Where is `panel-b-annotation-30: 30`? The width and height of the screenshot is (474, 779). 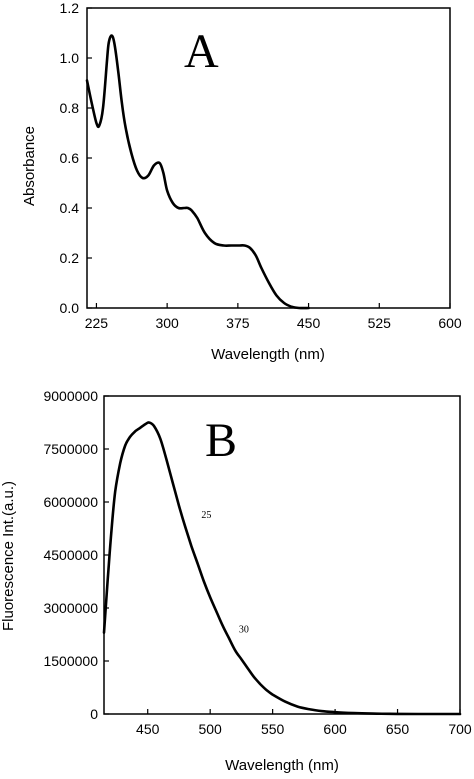 panel-b-annotation-30: 30 is located at coordinates (244, 630).